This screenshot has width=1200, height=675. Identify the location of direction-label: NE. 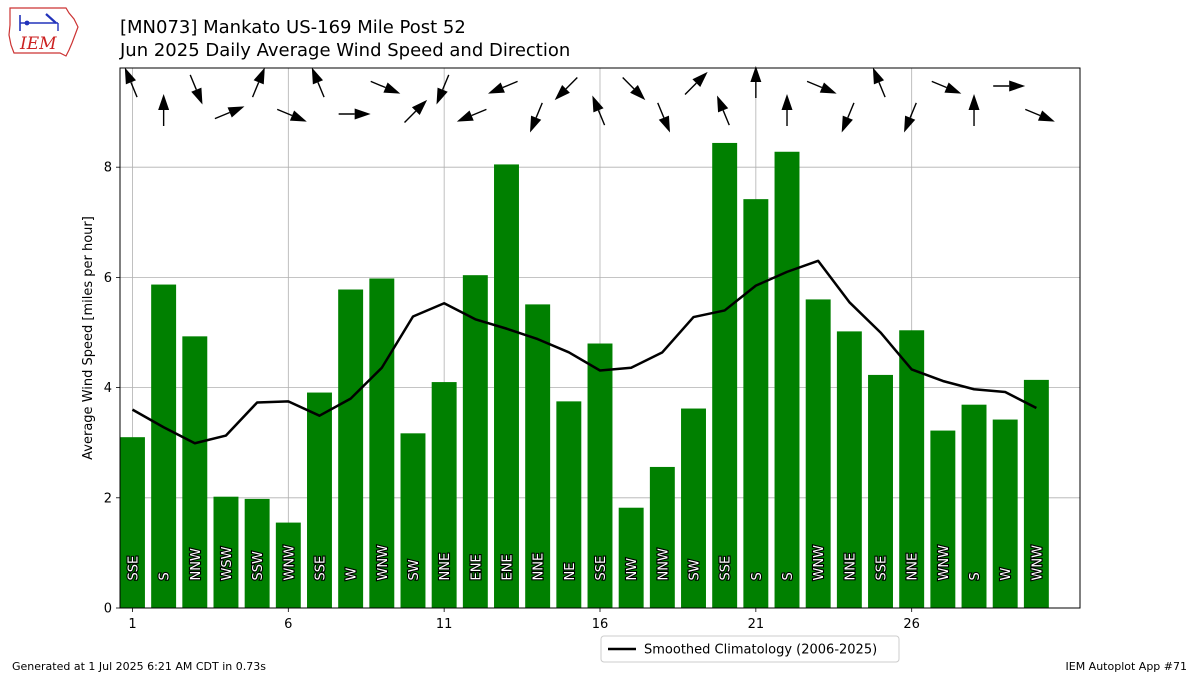
(570, 571).